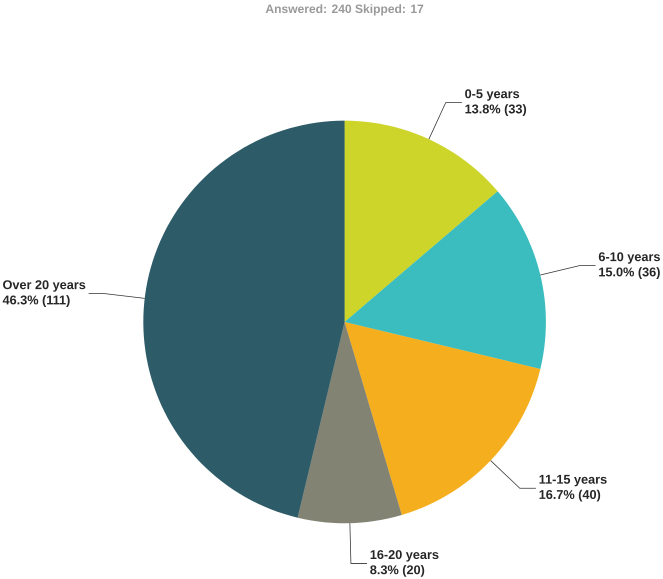  I want to click on slice-label: 11-15 years, so click(573, 480).